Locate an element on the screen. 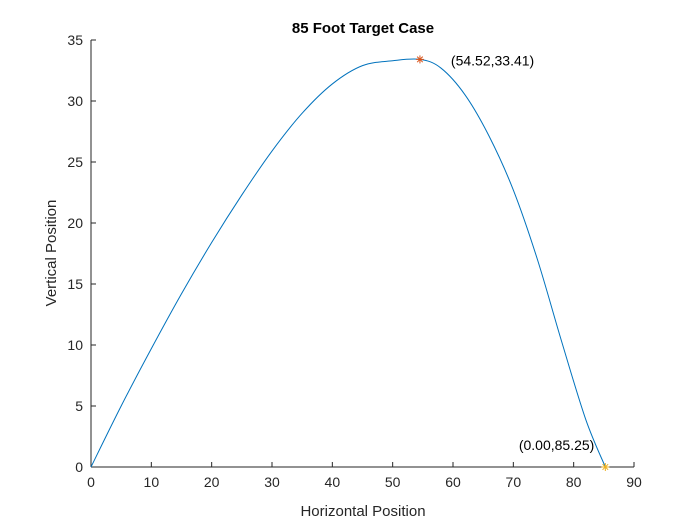 The height and width of the screenshot is (525, 700). y-tick-label: 5 is located at coordinates (79, 406).